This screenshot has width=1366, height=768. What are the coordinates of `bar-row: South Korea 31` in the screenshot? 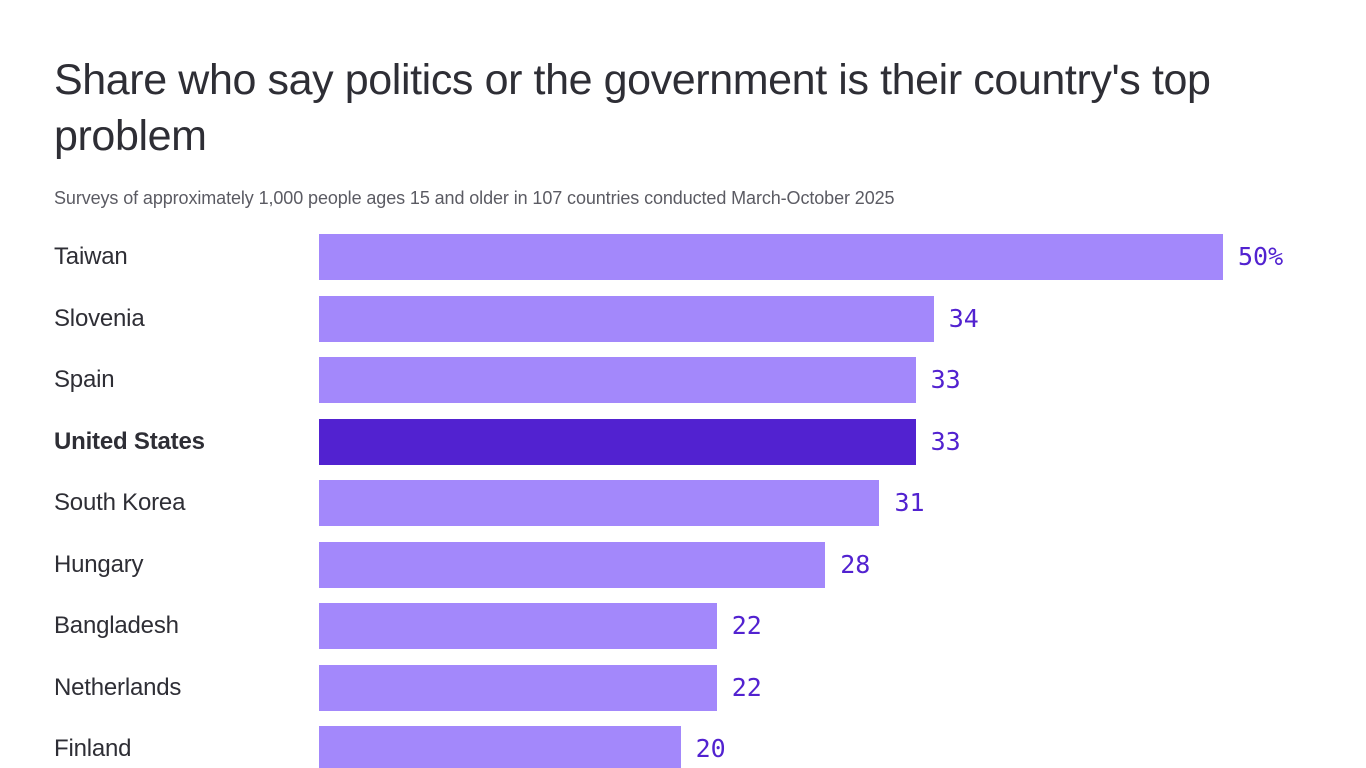 It's located at (710, 511).